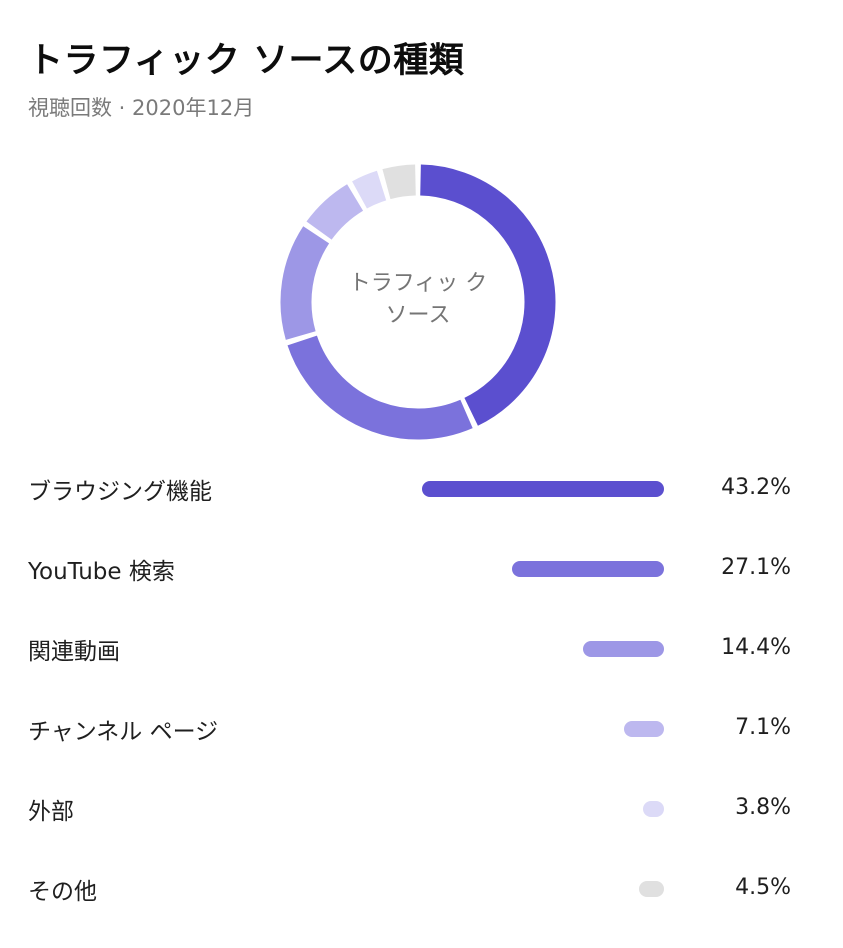 The width and height of the screenshot is (843, 948). I want to click on chart-subtitle: 視聴回数 · 2020年12月, so click(141, 108).